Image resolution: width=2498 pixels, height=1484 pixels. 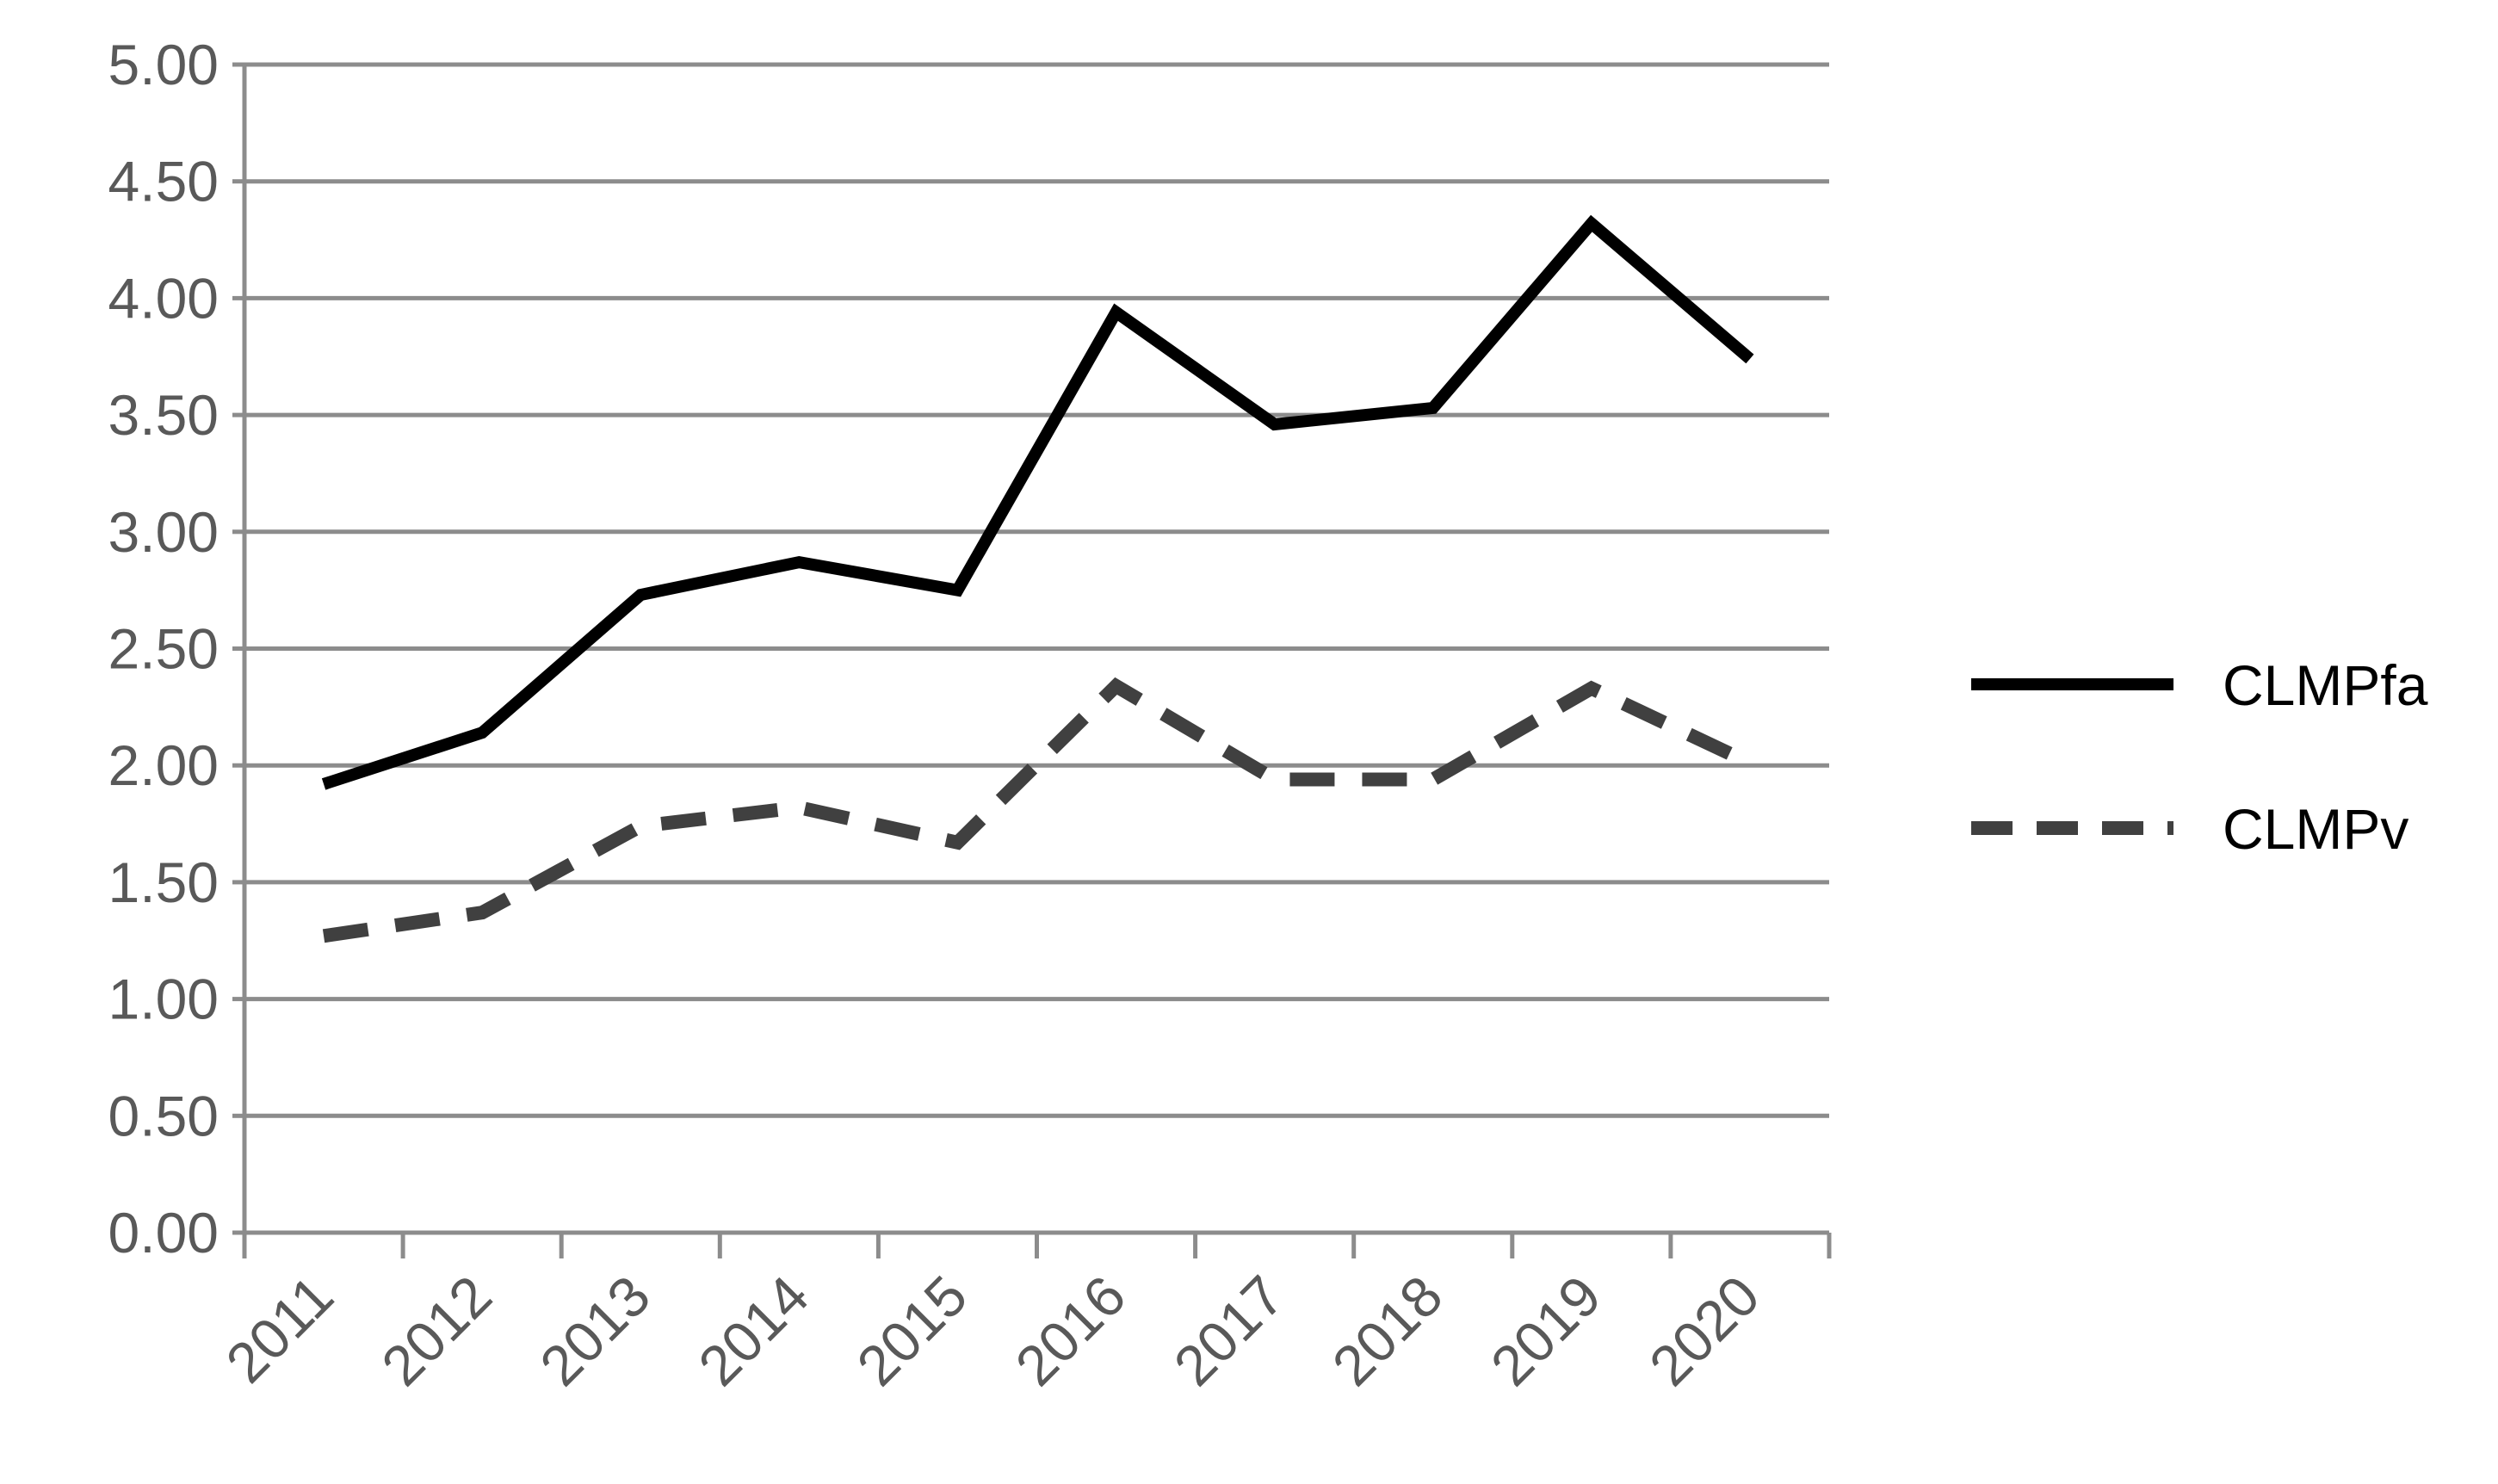 I want to click on y-tick-label: 2.50, so click(x=163, y=649).